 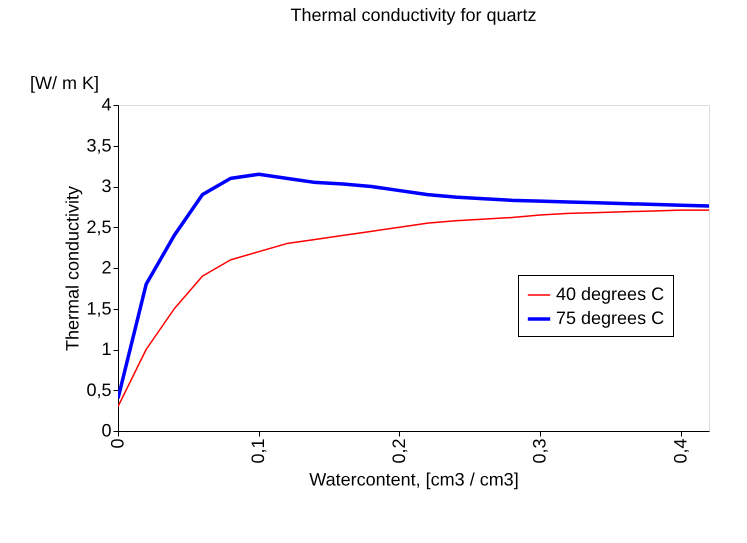 I want to click on x-tick-label: 0,2, so click(x=398, y=451).